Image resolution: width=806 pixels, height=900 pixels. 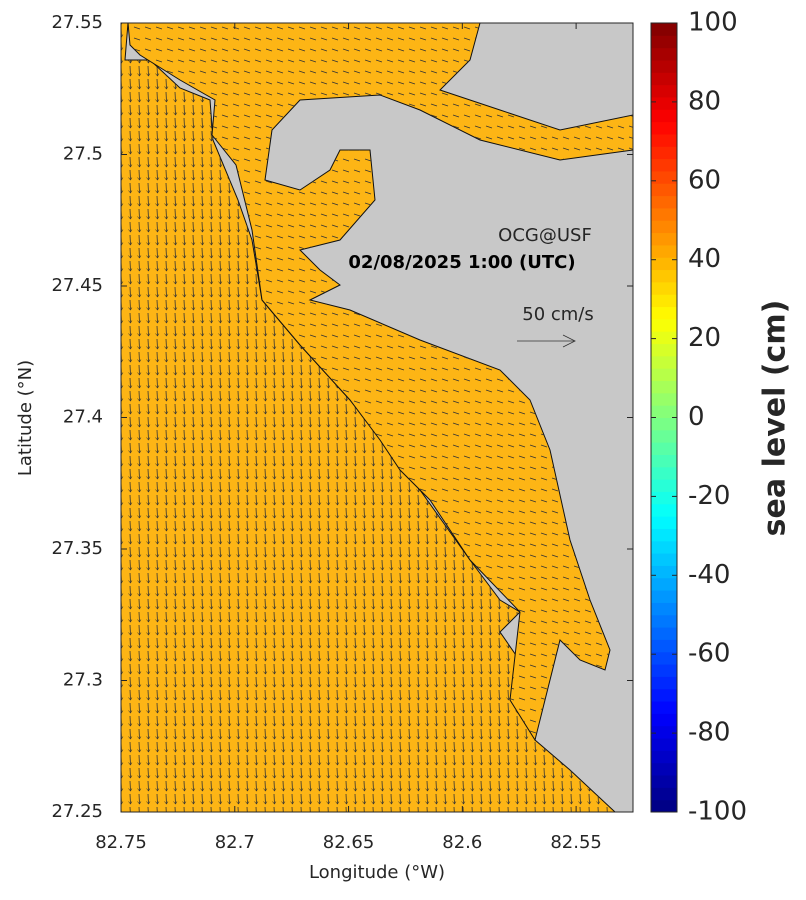 I want to click on x-tick-label: 82.65, so click(x=349, y=842).